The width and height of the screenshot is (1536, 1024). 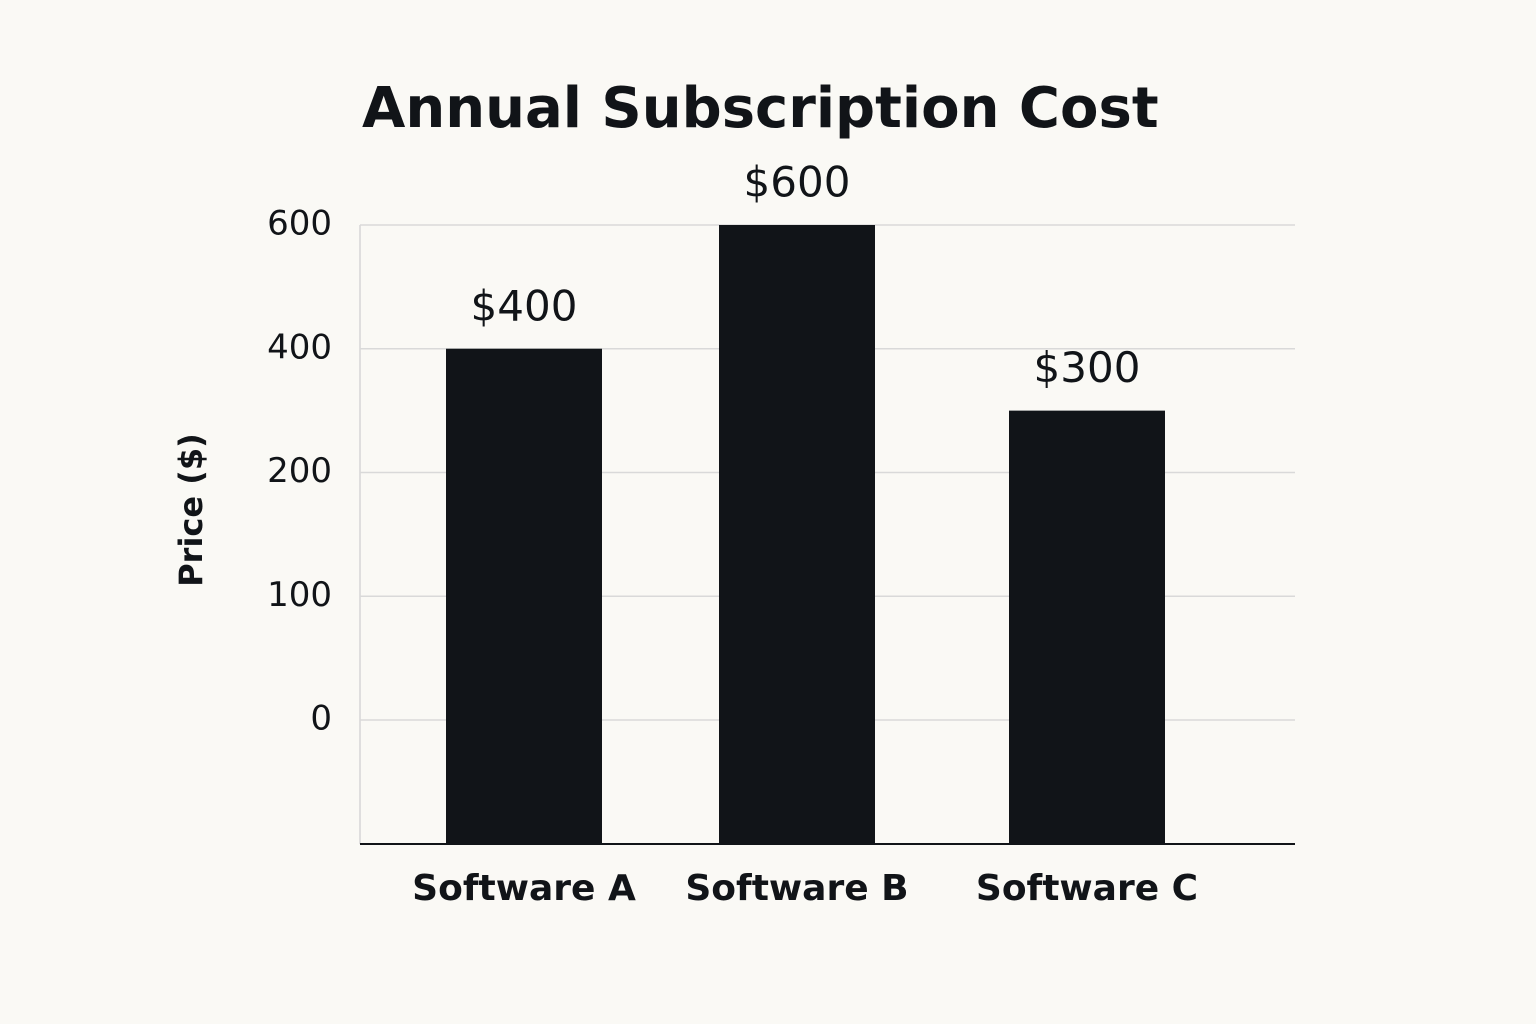 What do you see at coordinates (321, 719) in the screenshot?
I see `y-tick-label: 0` at bounding box center [321, 719].